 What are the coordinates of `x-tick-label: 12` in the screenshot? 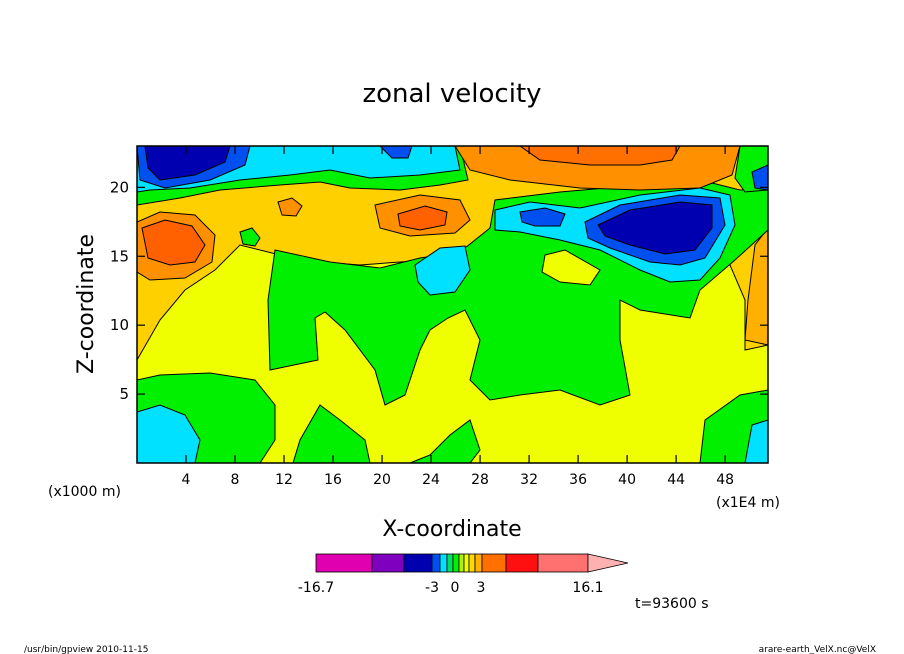 It's located at (284, 480).